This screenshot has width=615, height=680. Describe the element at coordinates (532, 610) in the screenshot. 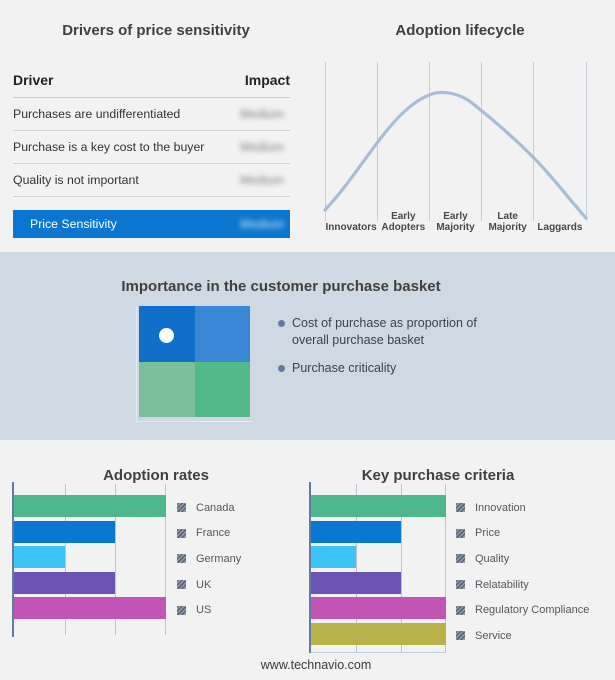

I see `legend-label: Regulatory Compliance` at that location.